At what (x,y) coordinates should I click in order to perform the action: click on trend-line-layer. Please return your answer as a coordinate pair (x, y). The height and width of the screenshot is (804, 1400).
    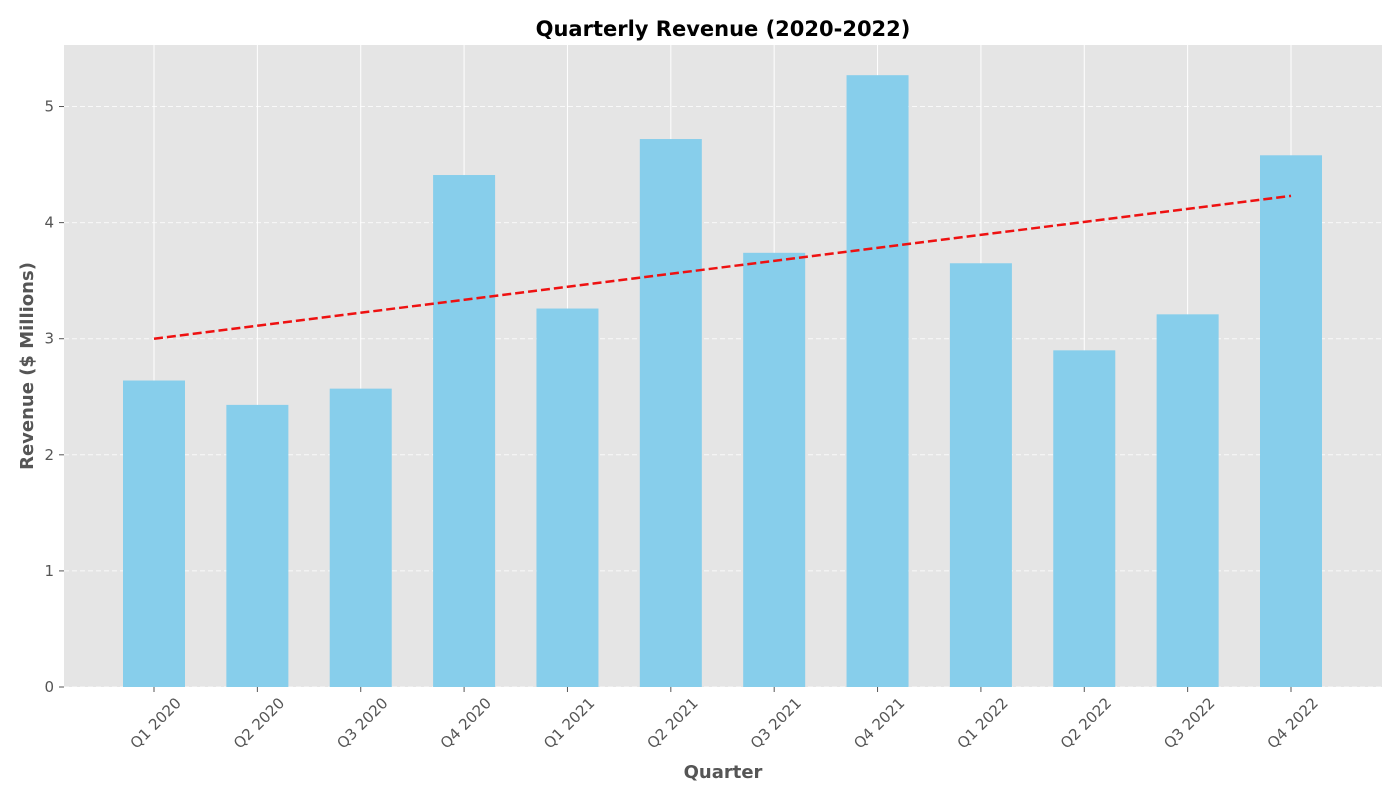
    Looking at the image, I should click on (722, 267).